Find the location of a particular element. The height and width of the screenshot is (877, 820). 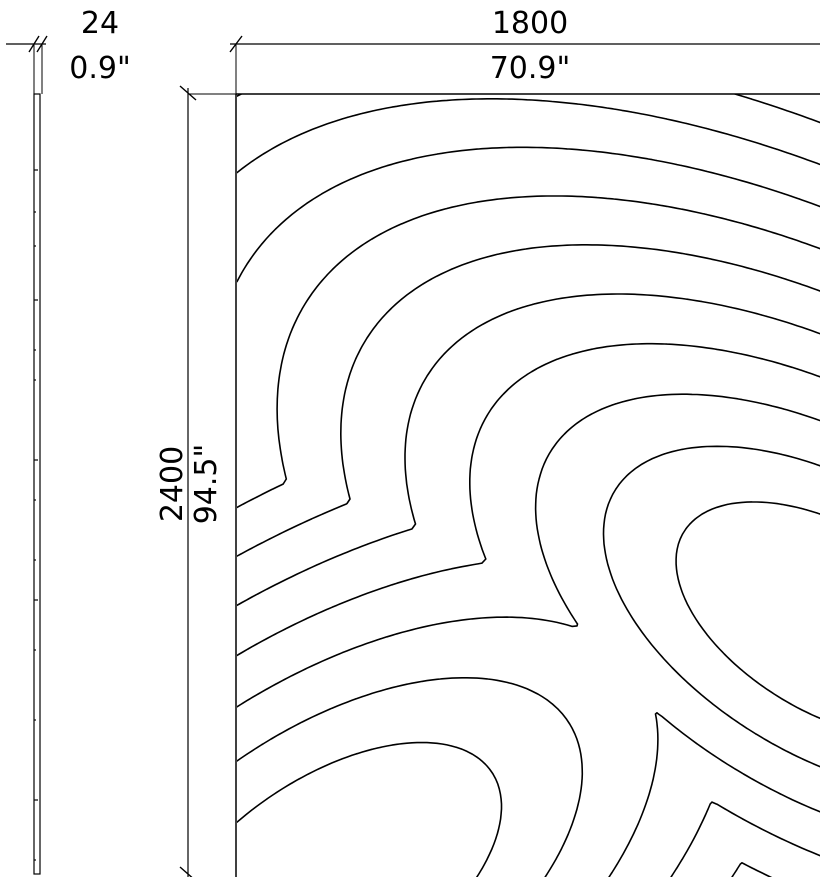

panel-side-view is located at coordinates (37, 484).